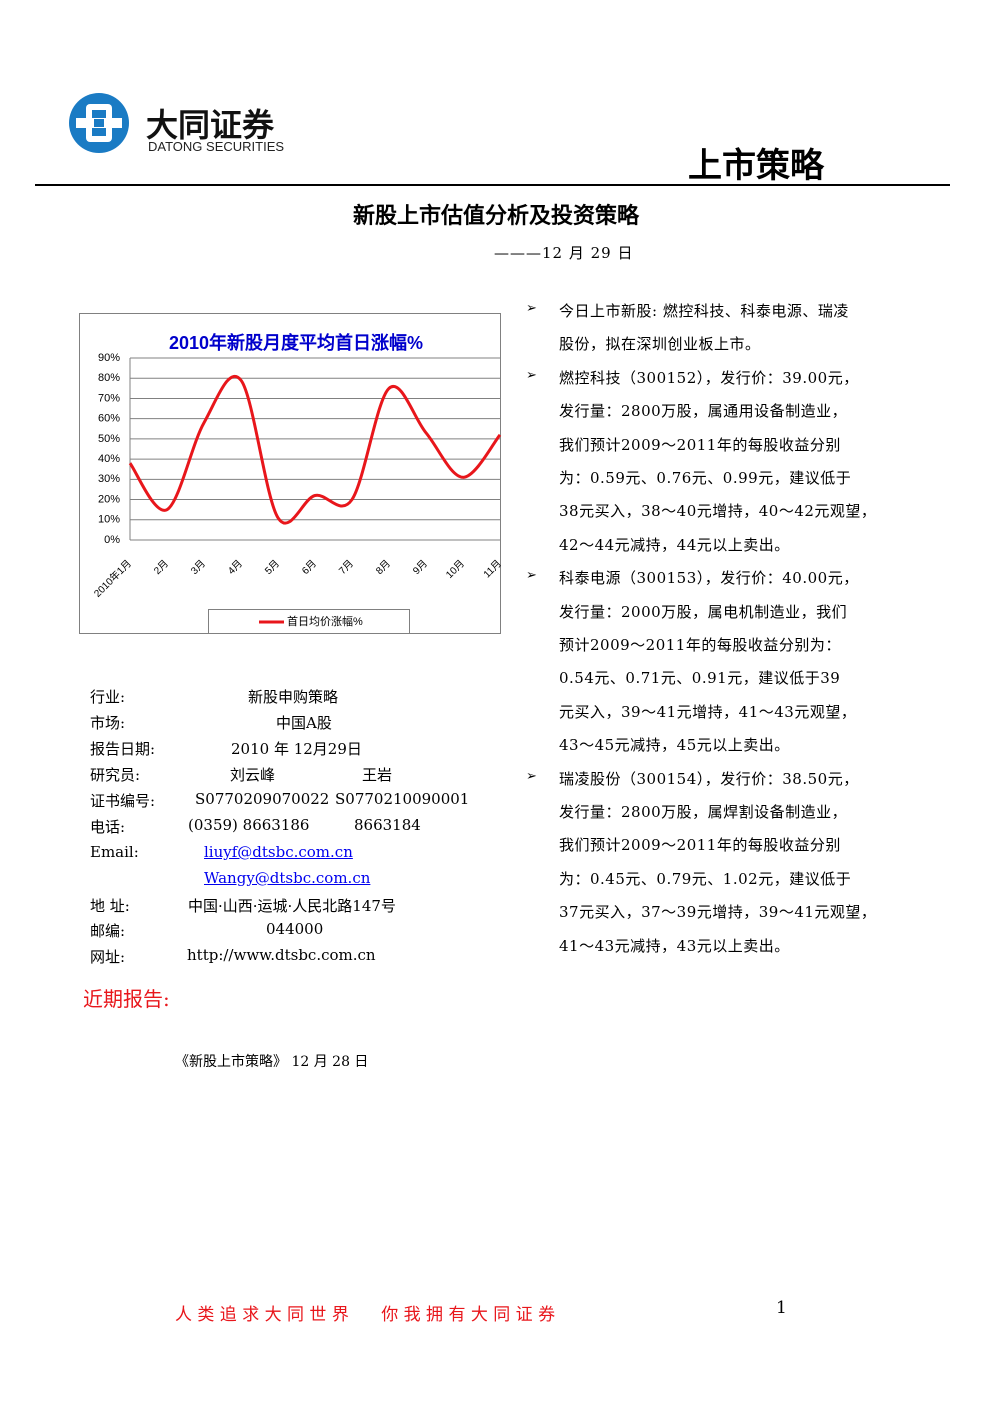 The width and height of the screenshot is (992, 1403). What do you see at coordinates (674, 945) in the screenshot?
I see `bullet-line: 41～43元减持，43元以上卖出。` at bounding box center [674, 945].